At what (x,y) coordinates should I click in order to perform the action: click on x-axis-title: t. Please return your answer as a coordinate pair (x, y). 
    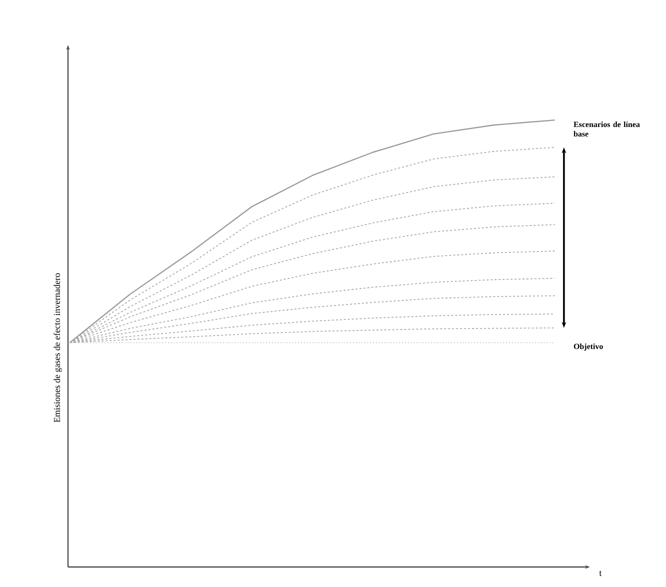
    Looking at the image, I should click on (600, 573).